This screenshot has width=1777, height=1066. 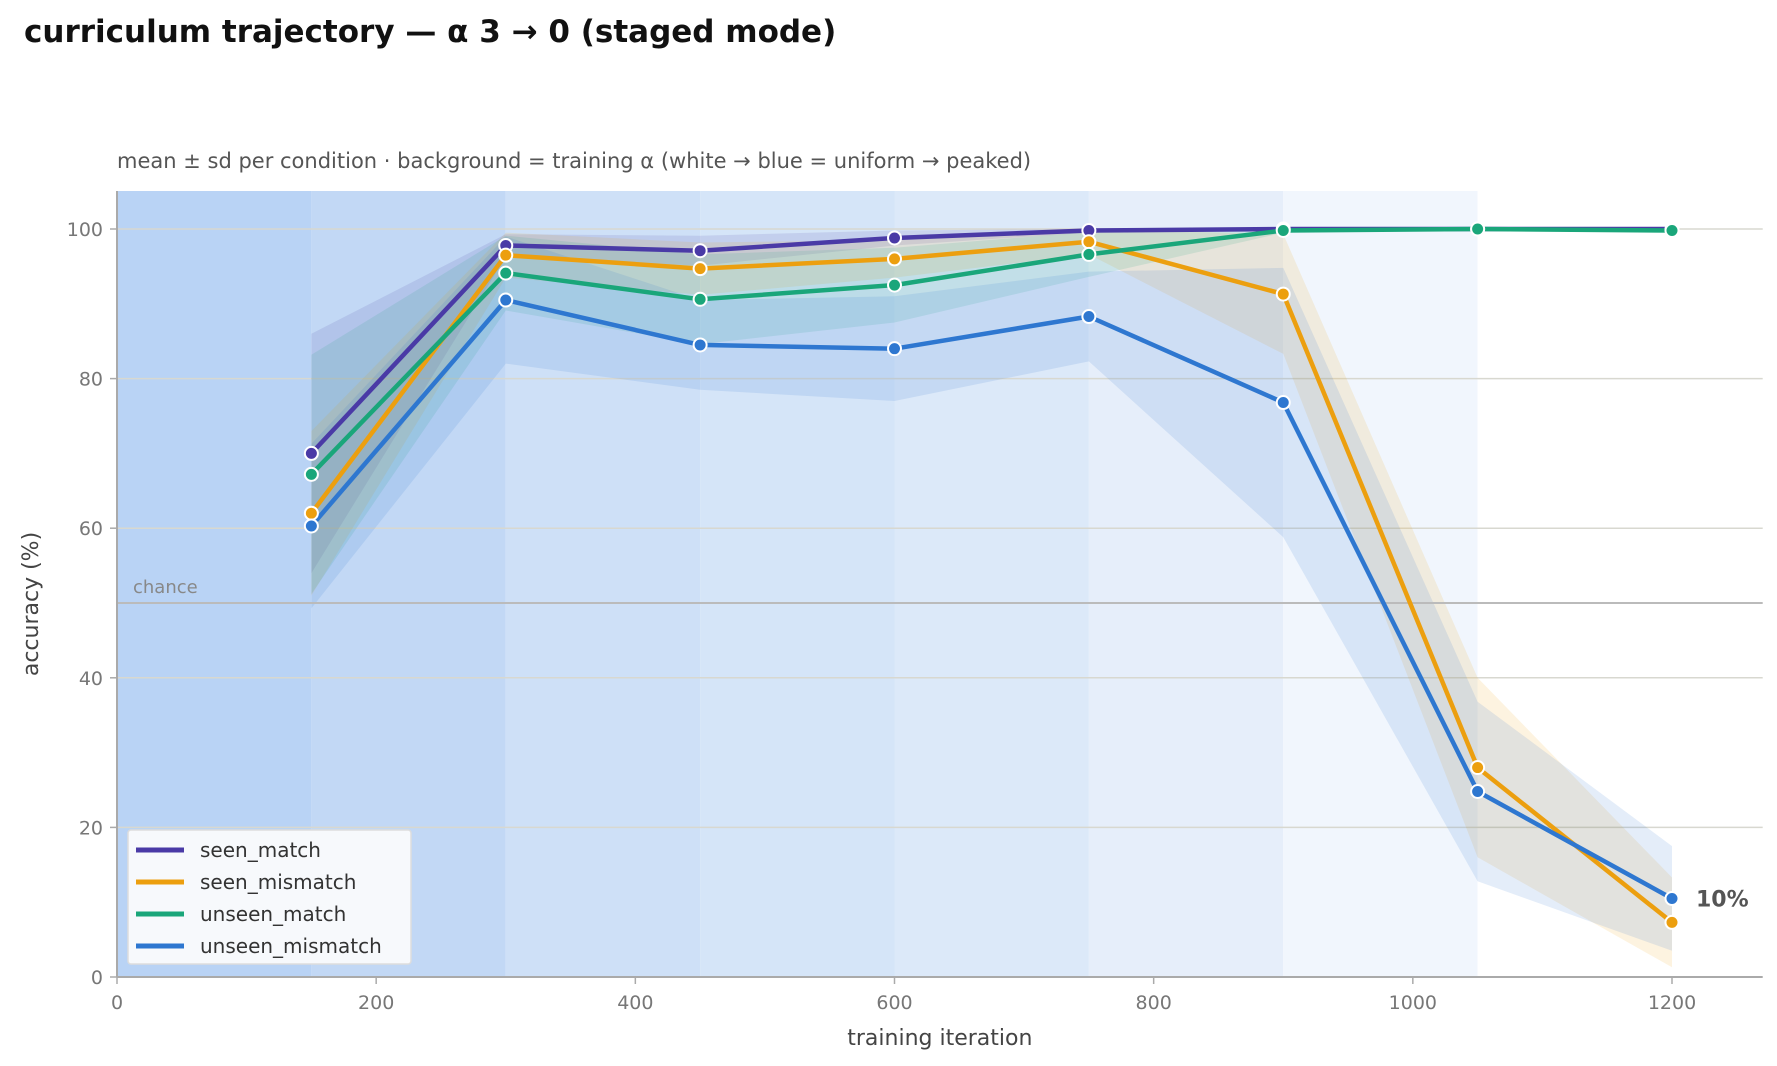 I want to click on x-tick-label-1000: 1000, so click(x=1413, y=1003).